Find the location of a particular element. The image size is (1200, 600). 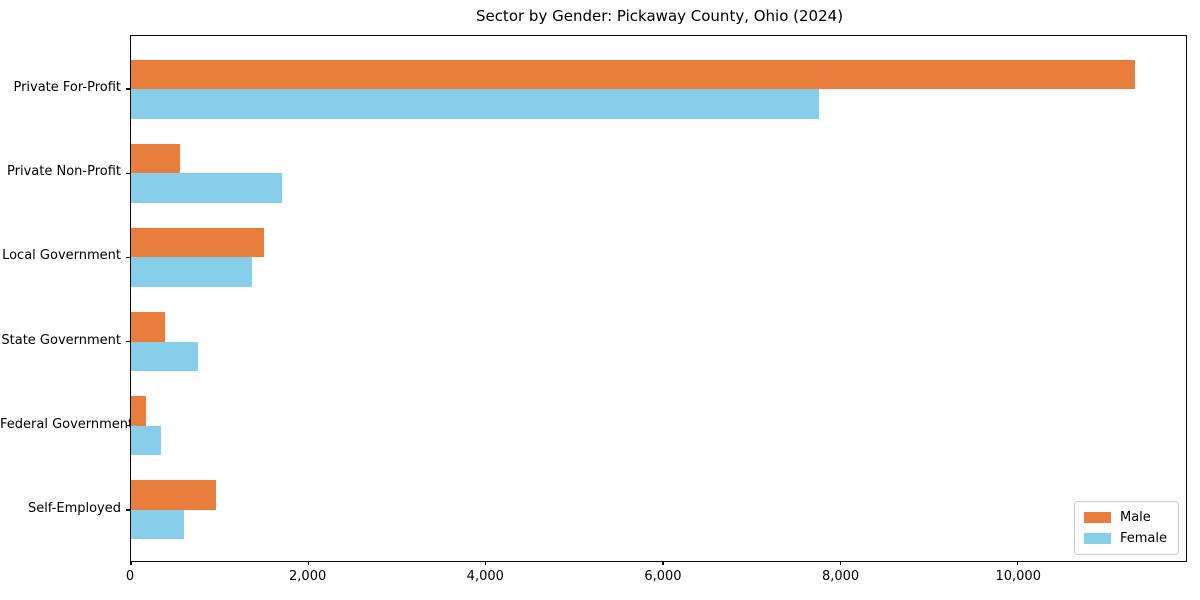

x-axis: 0 2,000 4,000 6,000 8,000 10,000 is located at coordinates (656, 575).